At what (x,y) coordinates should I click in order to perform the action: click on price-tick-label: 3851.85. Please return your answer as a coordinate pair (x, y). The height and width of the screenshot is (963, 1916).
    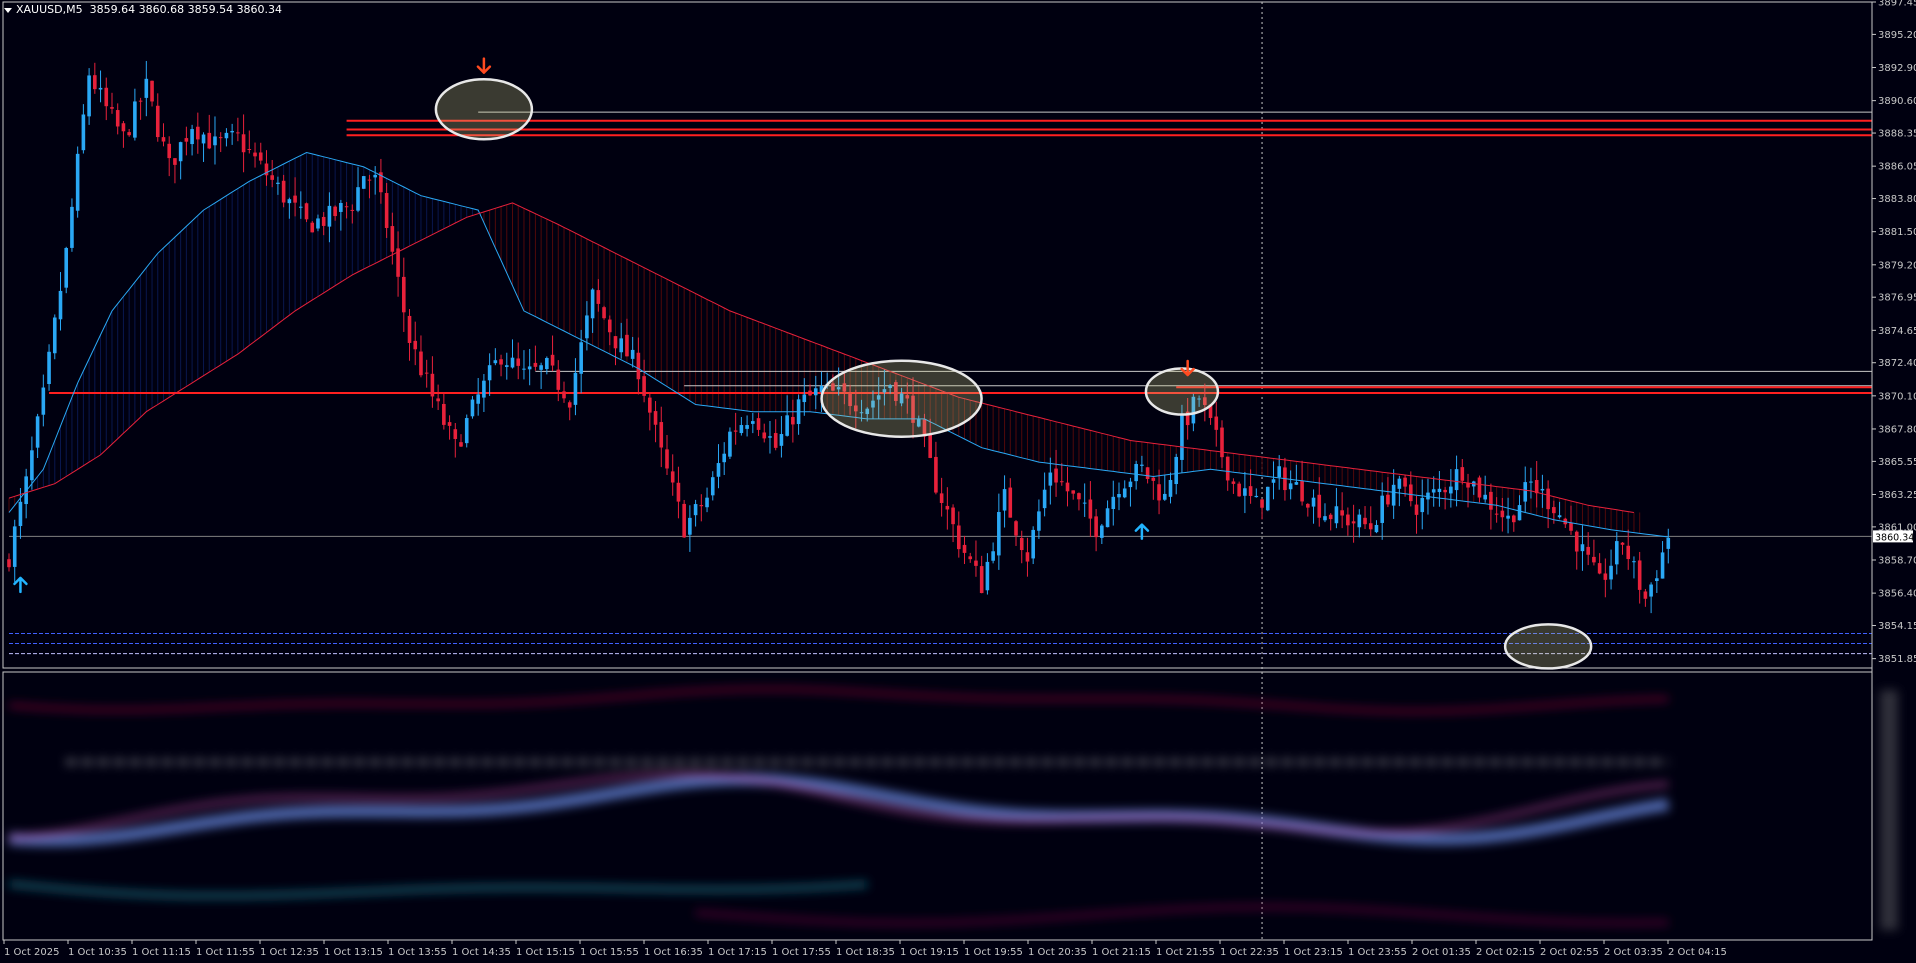
    Looking at the image, I should click on (1897, 659).